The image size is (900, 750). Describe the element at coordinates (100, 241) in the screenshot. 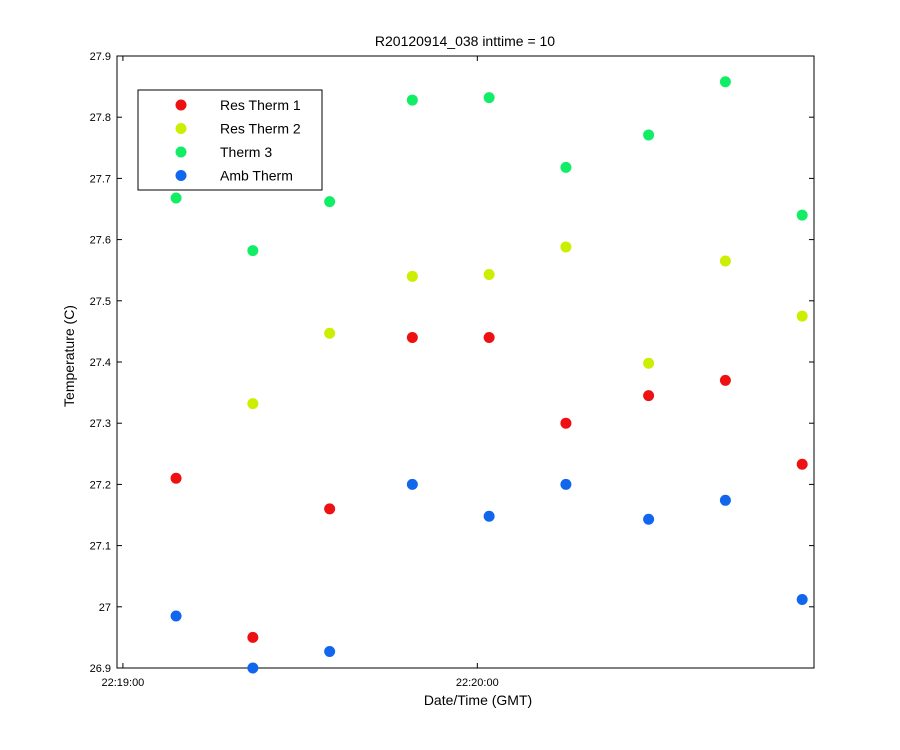

I see `y-tick-label: 27.6` at that location.